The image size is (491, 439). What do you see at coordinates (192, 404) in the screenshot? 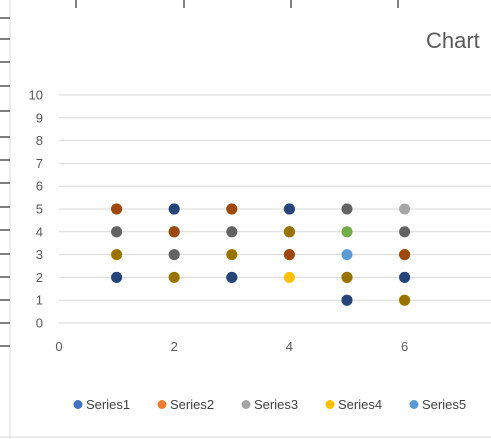
I see `legend-label: Series2` at bounding box center [192, 404].